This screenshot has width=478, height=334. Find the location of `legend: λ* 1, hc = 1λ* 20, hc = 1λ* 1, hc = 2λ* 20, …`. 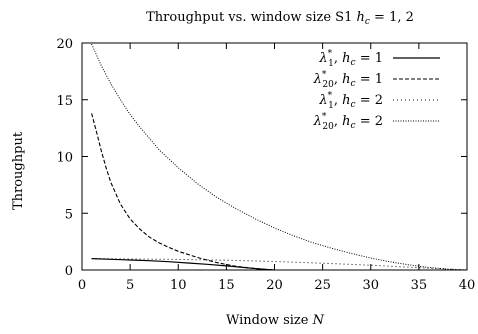

legend: λ* 1, hc = 1λ* 20, hc = 1λ* 1, hc = 2λ* 20, … is located at coordinates (376, 90).